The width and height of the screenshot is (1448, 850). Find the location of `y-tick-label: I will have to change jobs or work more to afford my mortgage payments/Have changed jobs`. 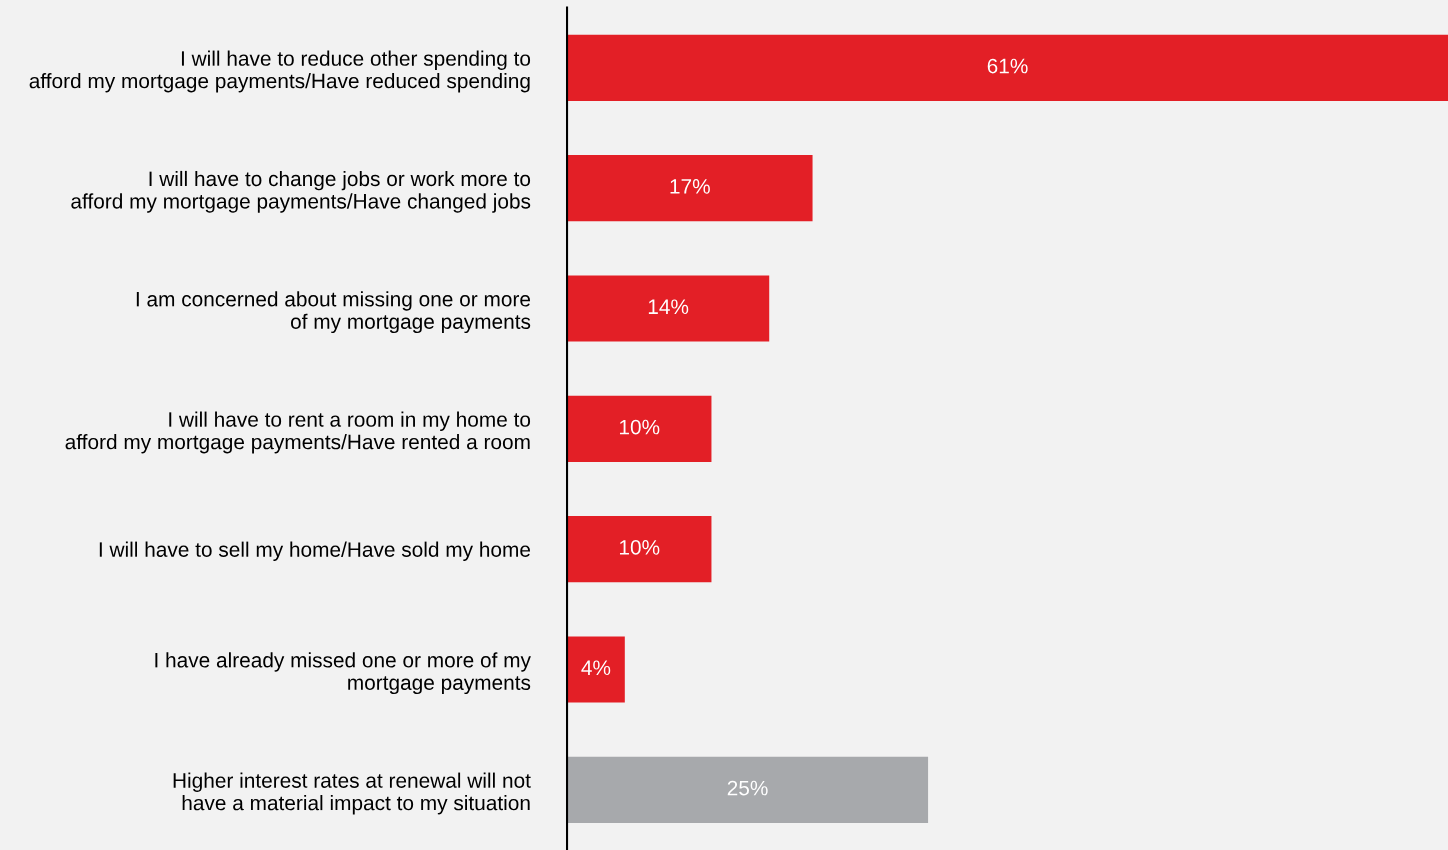

y-tick-label: I will have to change jobs or work more to afford my mortgage payments/Have changed jobs is located at coordinates (301, 191).